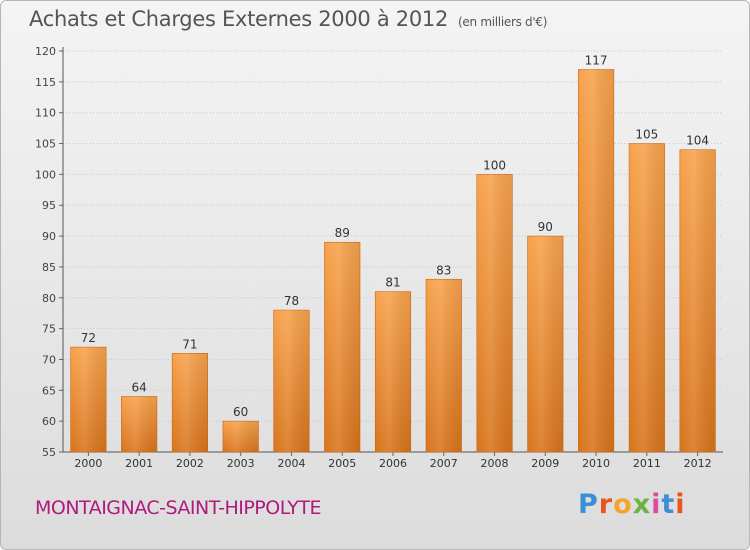 This screenshot has height=550, width=750. Describe the element at coordinates (495, 463) in the screenshot. I see `x-tick-label: 2008` at that location.